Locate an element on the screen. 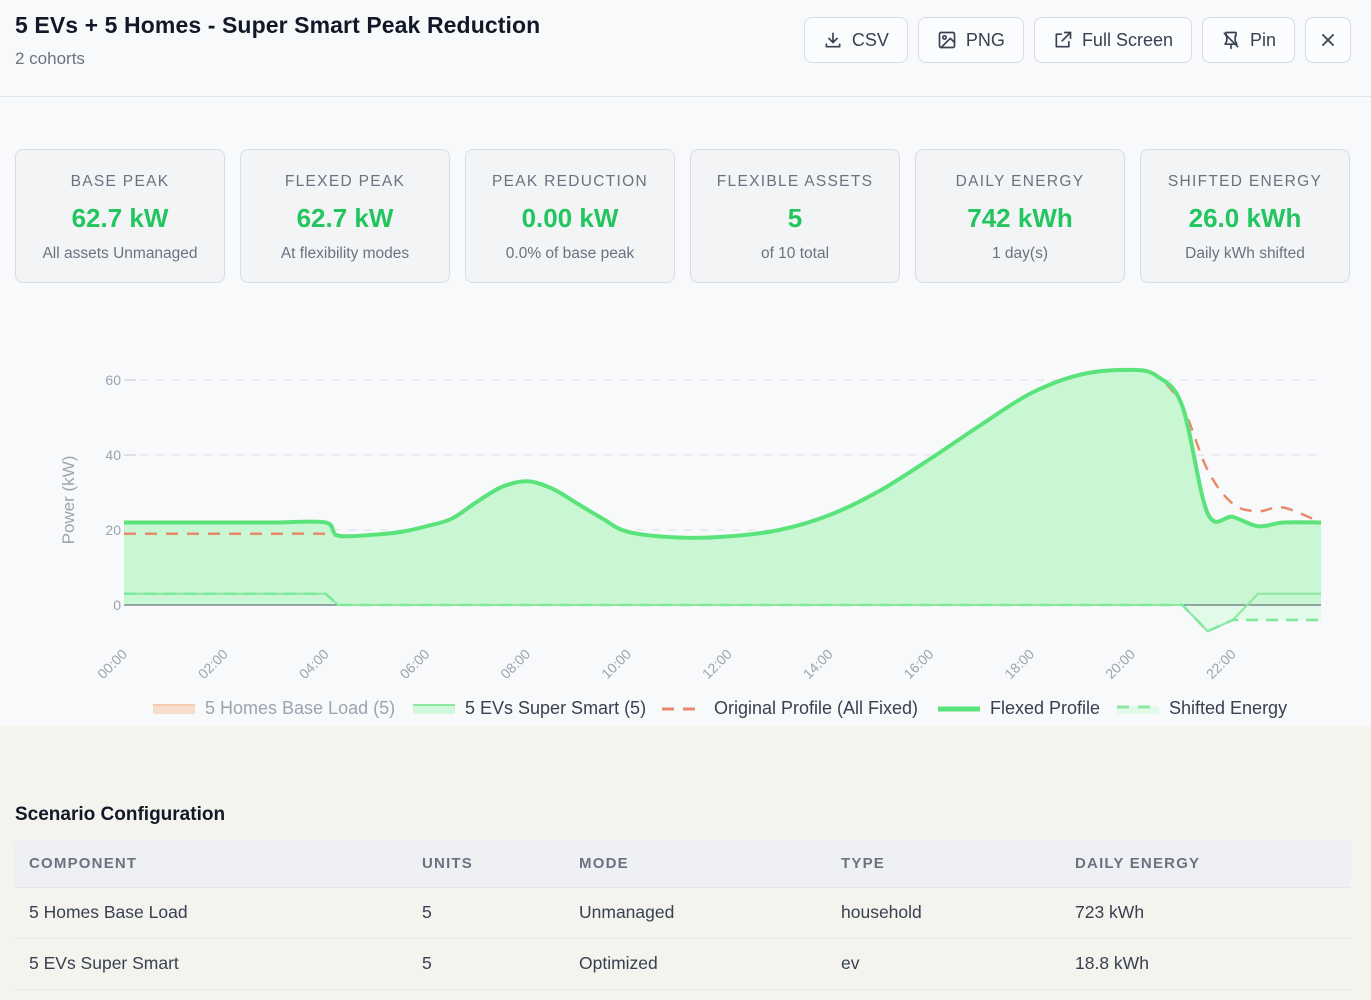 Image resolution: width=1371 pixels, height=1000 pixels. card-value: 5 is located at coordinates (795, 218).